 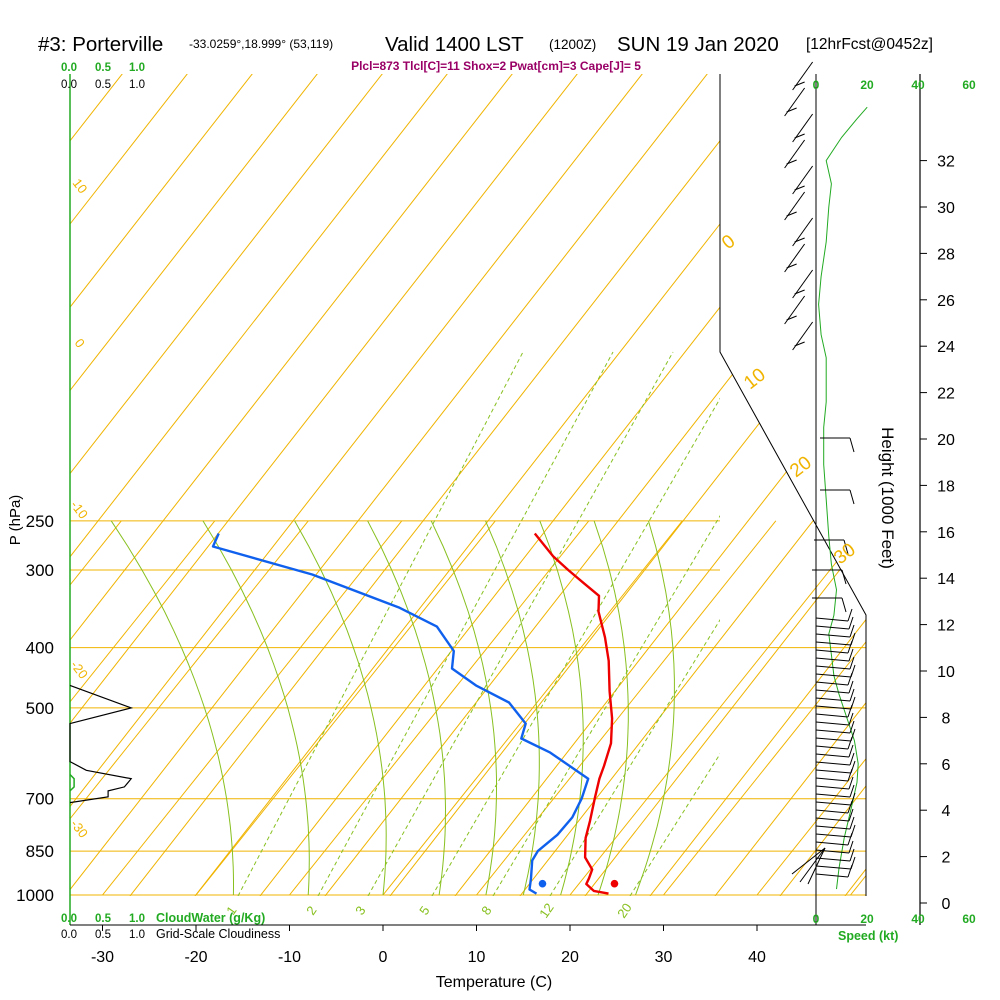 What do you see at coordinates (103, 935) in the screenshot?
I see `bottom-cloudiness-tick-1: 0.5` at bounding box center [103, 935].